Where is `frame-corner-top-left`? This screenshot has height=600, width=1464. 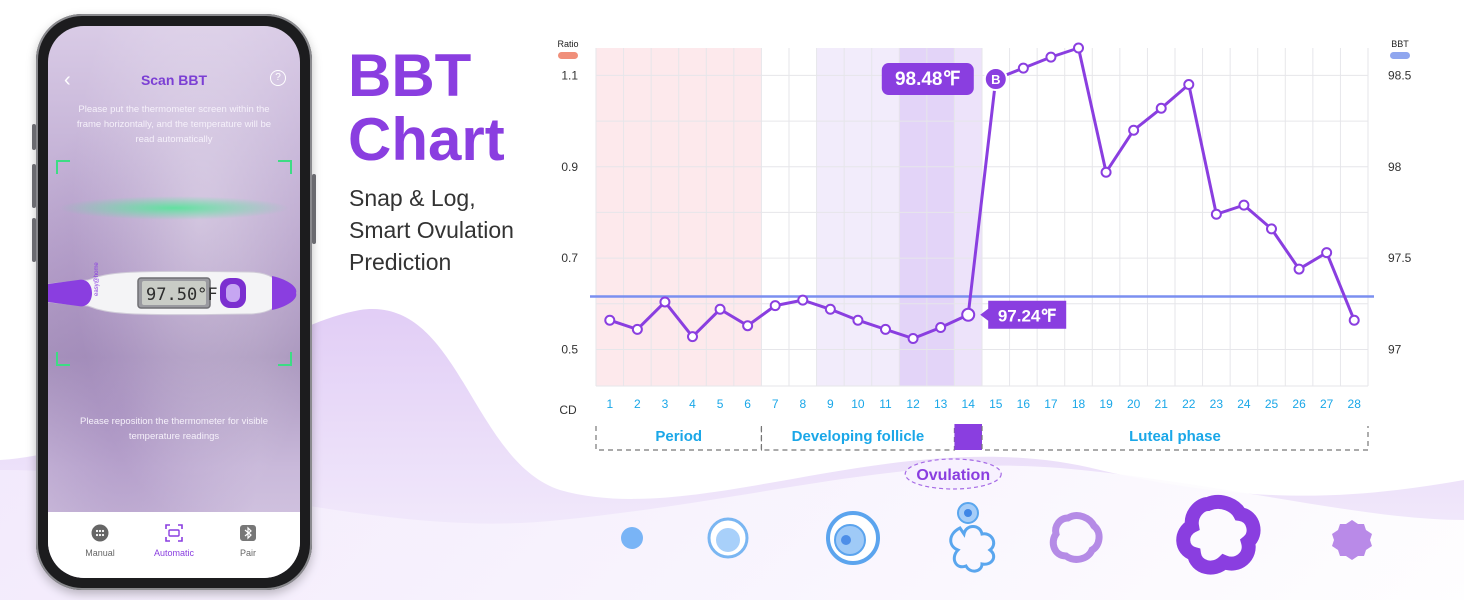
frame-corner-top-left is located at coordinates (63, 167).